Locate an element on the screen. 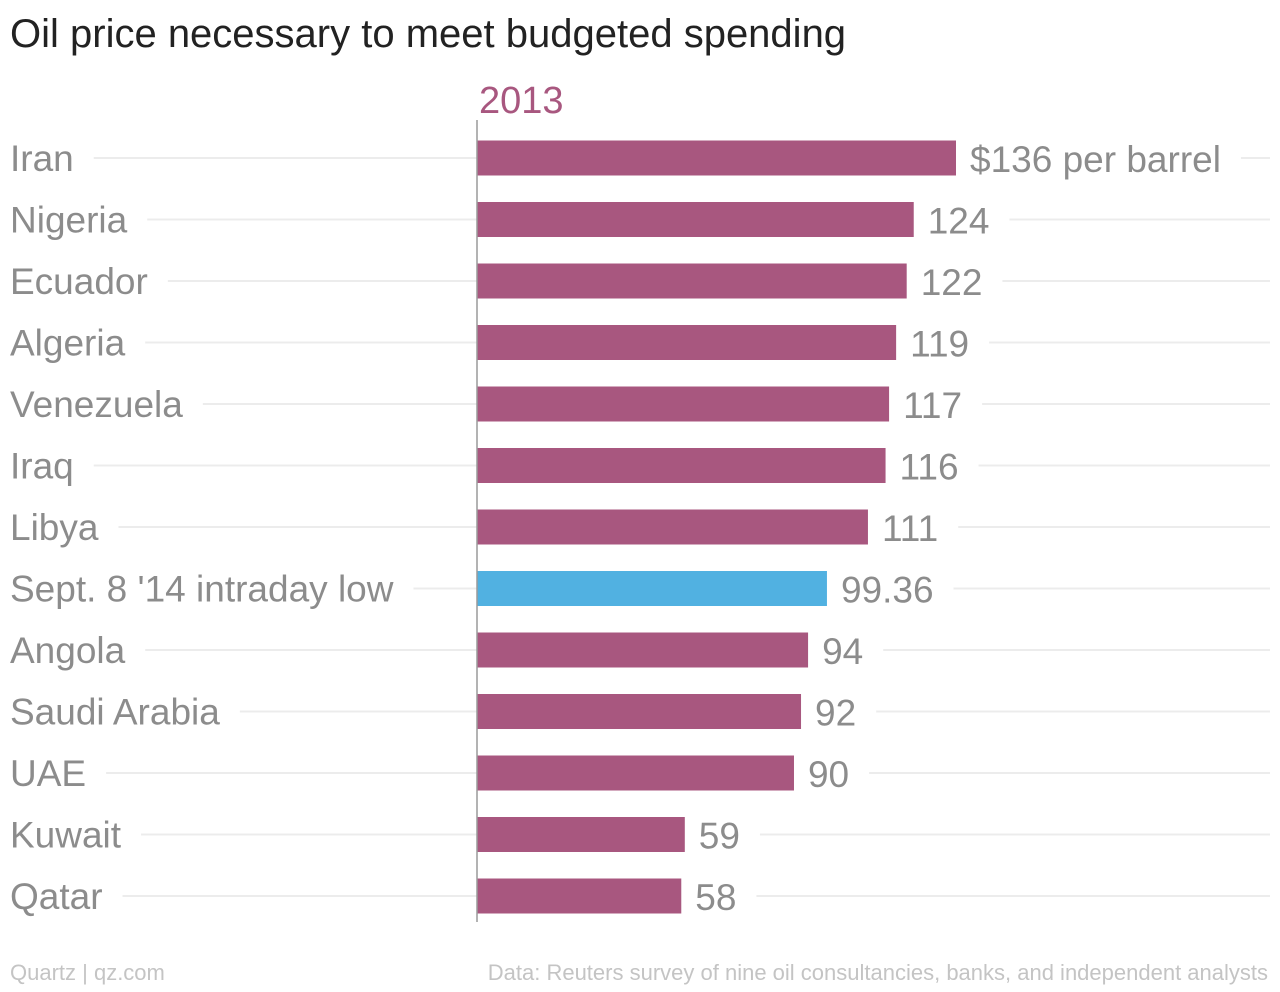 This screenshot has width=1280, height=992. category-label: Algeria is located at coordinates (68, 343).